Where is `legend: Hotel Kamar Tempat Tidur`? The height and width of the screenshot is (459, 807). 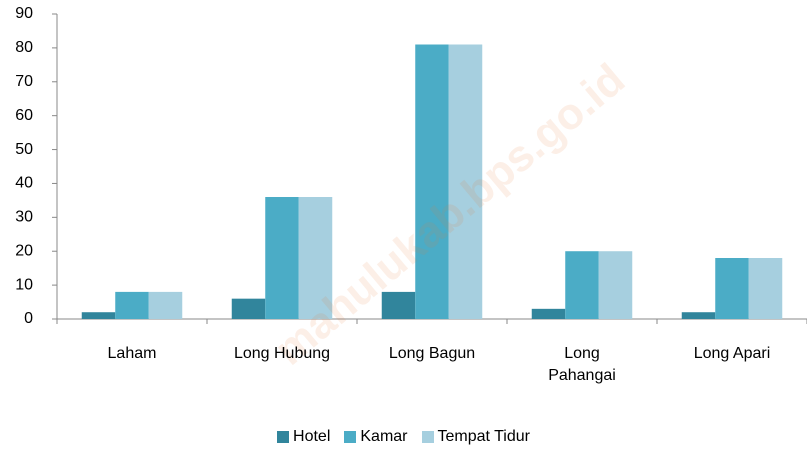
legend: Hotel Kamar Tempat Tidur is located at coordinates (403, 437).